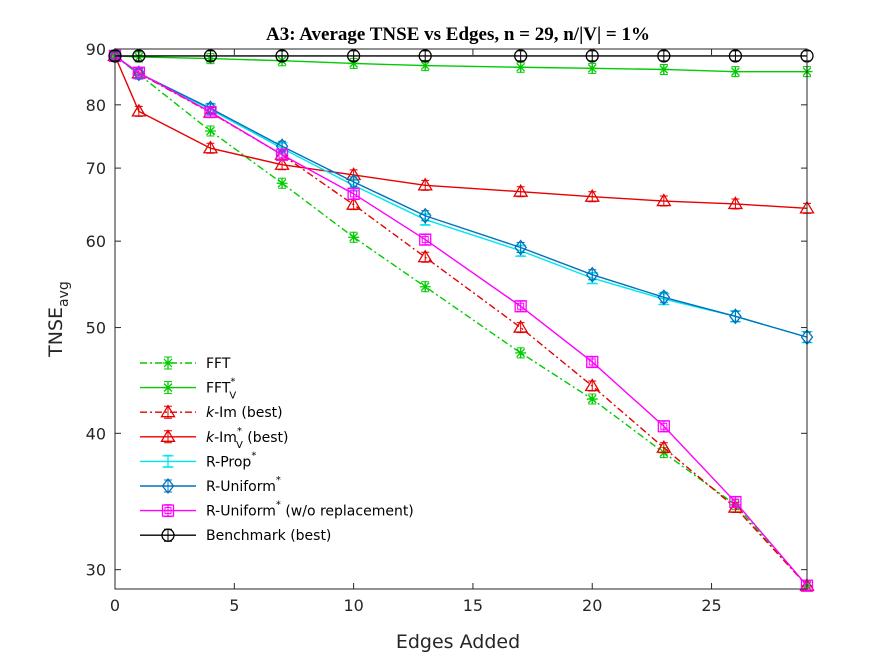 Image resolution: width=884 pixels, height=663 pixels. What do you see at coordinates (96, 49) in the screenshot?
I see `y-tick-label: 90` at bounding box center [96, 49].